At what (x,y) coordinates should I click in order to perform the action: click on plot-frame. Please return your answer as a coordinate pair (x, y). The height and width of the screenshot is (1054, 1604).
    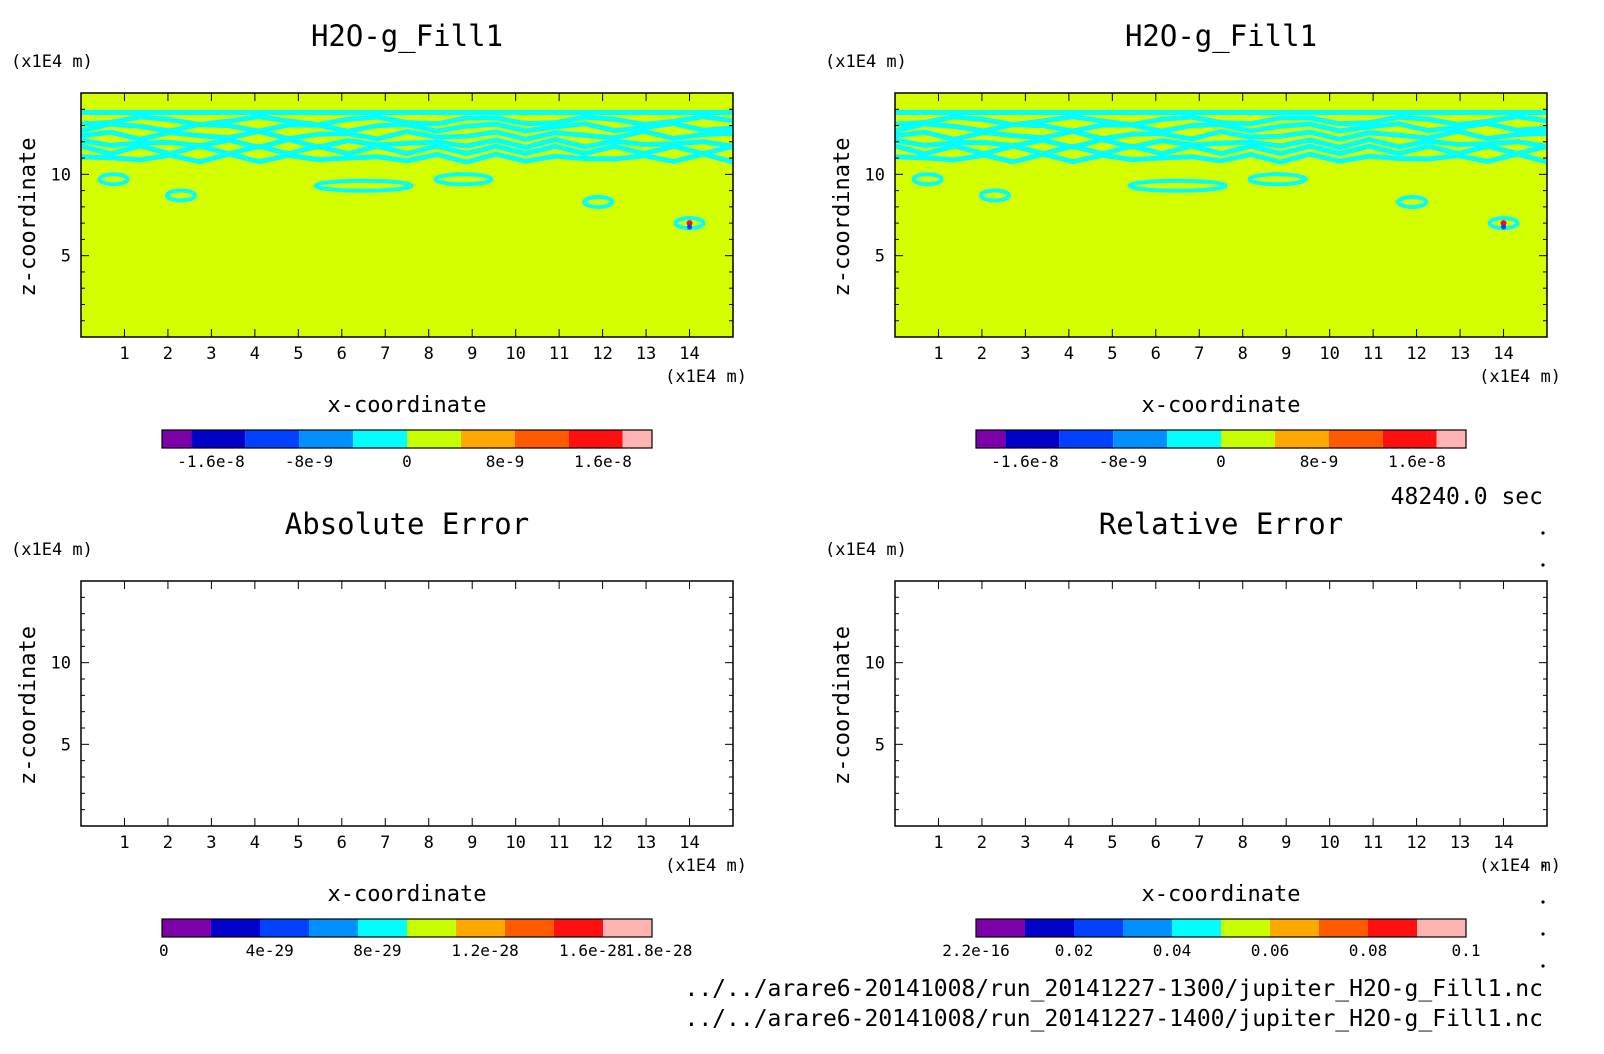
    Looking at the image, I should click on (407, 215).